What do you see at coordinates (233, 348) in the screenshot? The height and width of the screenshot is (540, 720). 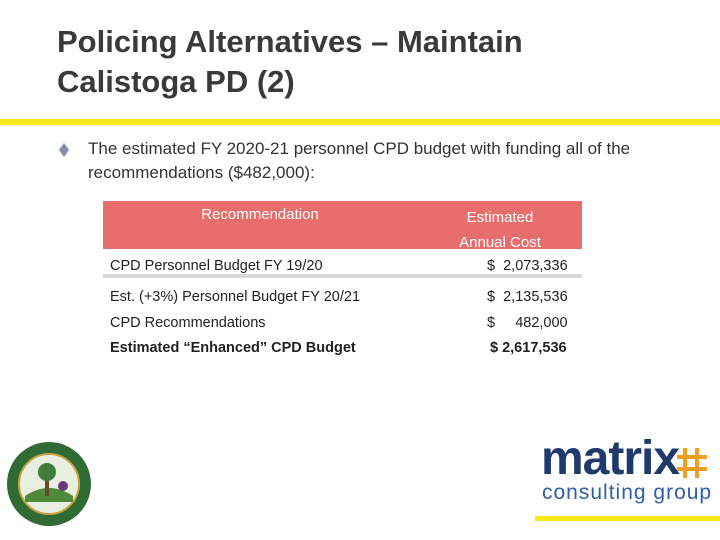 I see `table-cell: Estimated “Enhanced” CPD Budget` at bounding box center [233, 348].